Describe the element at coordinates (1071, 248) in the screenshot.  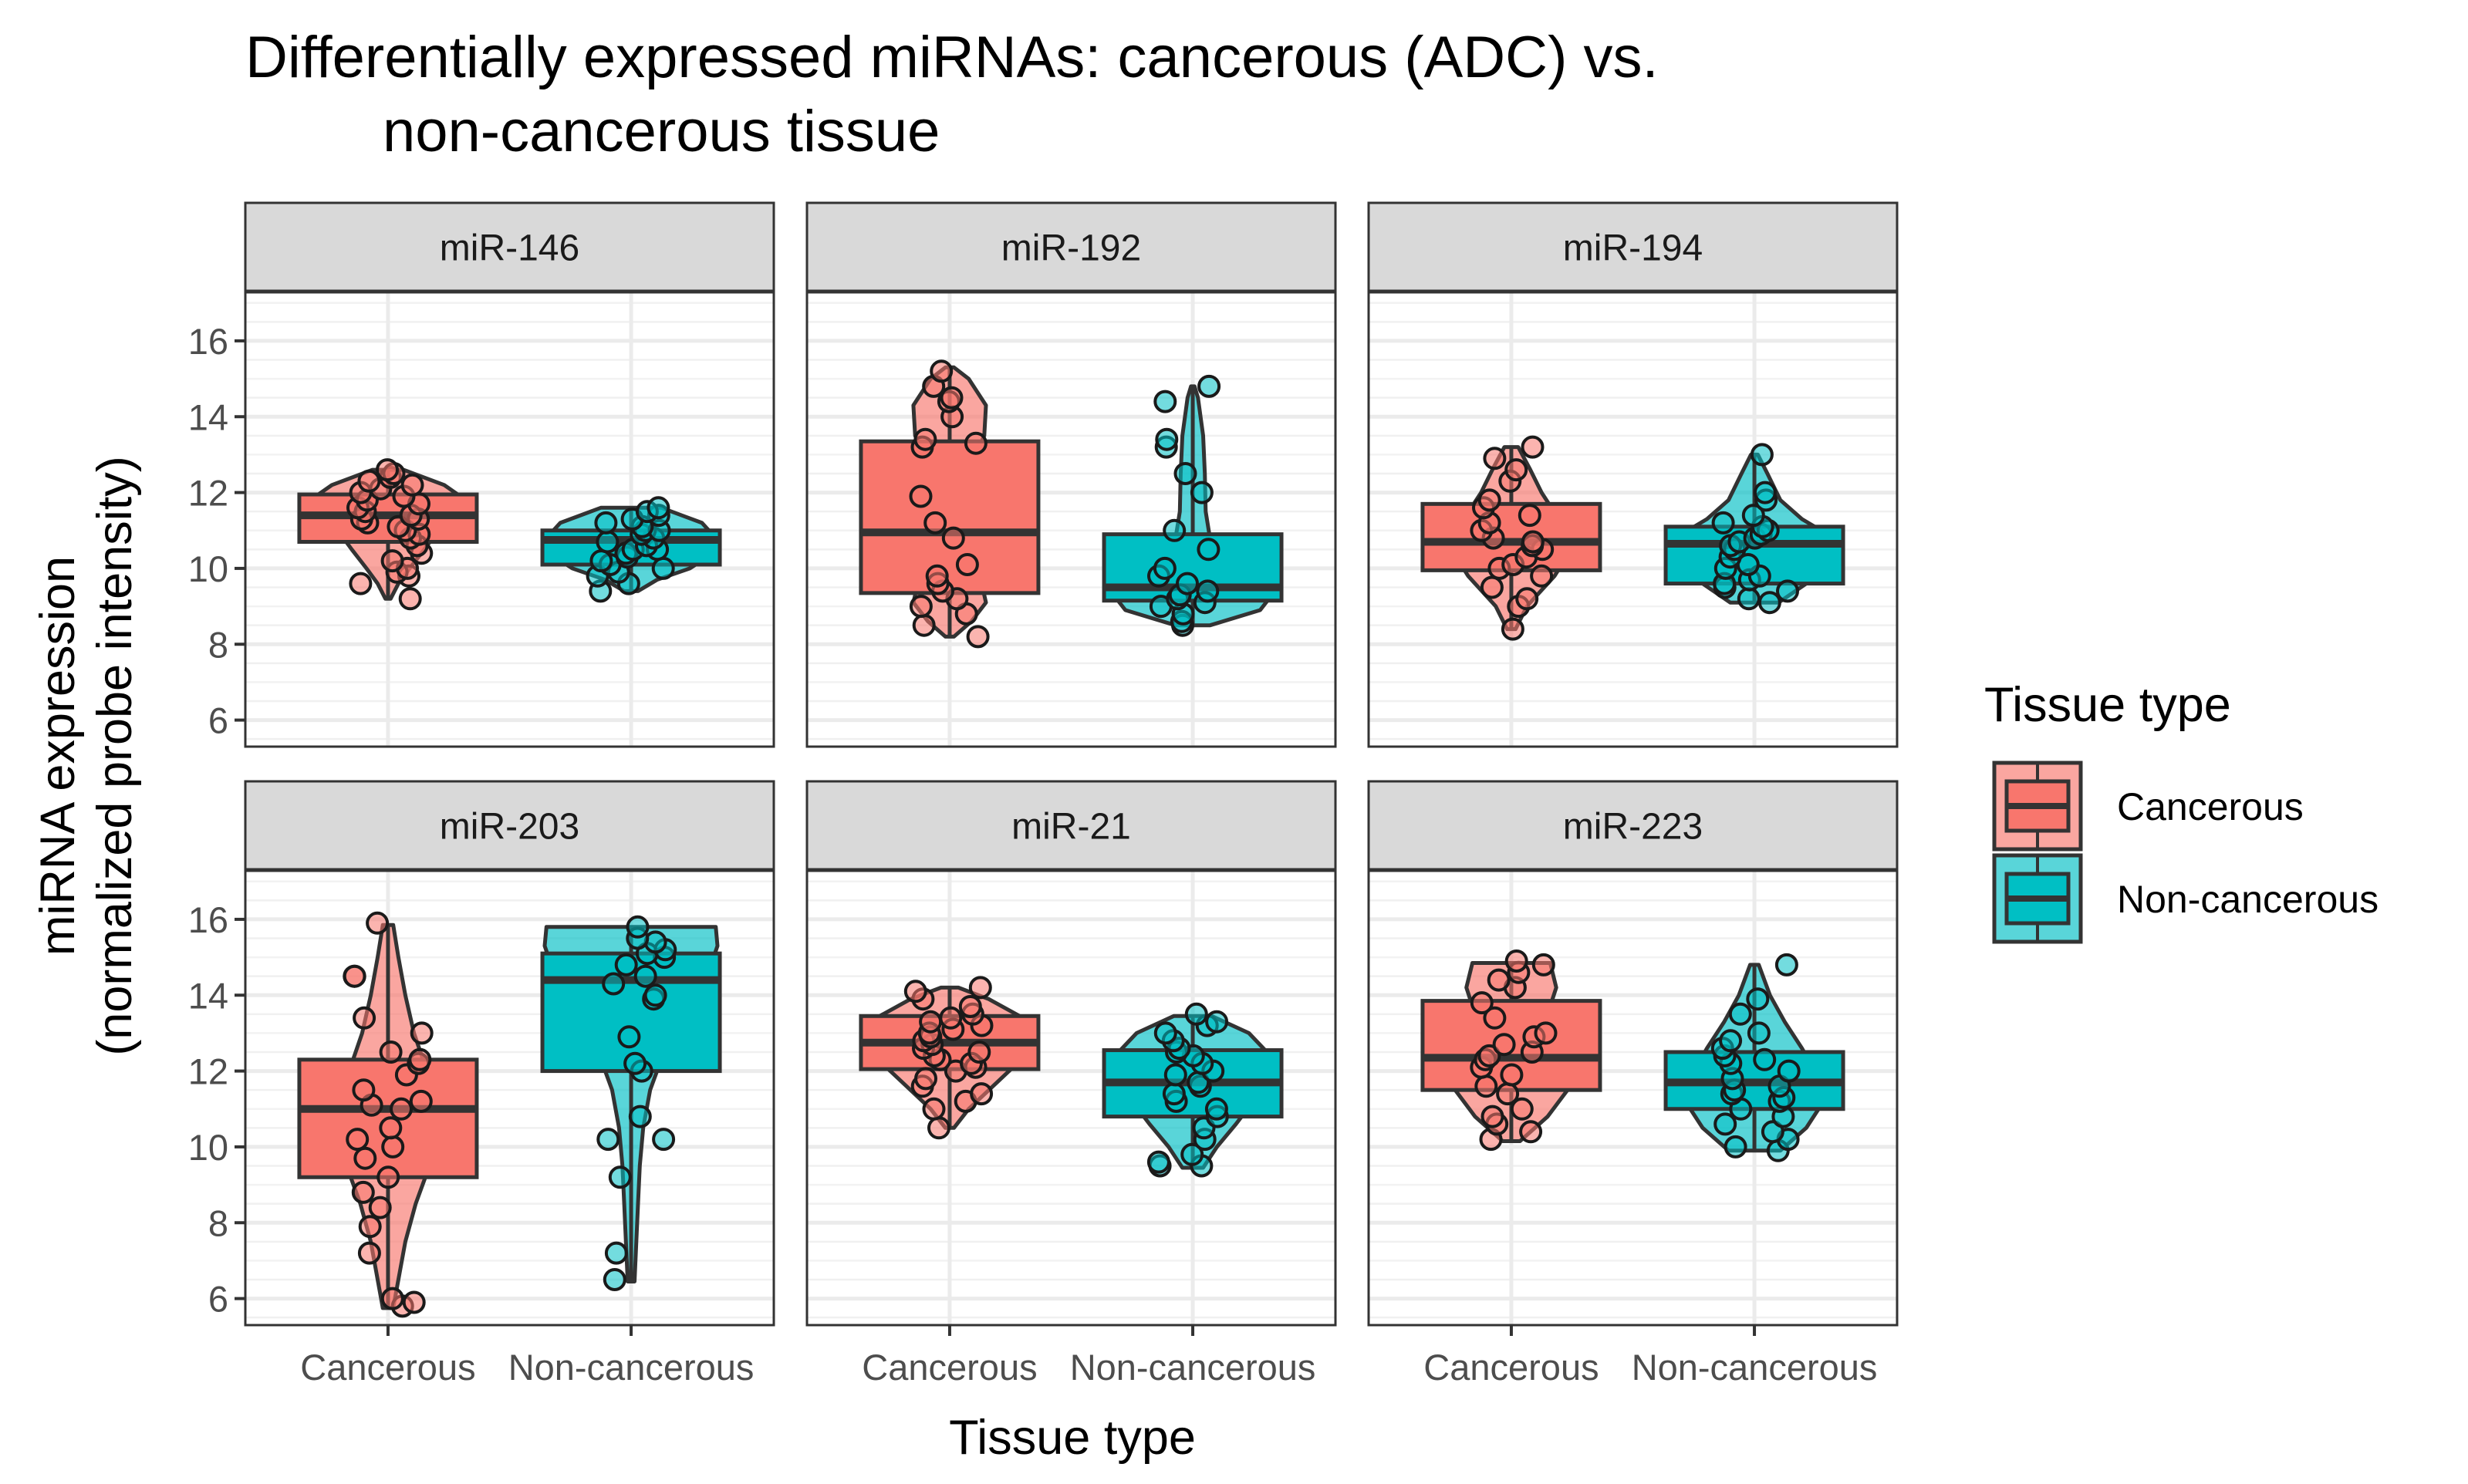
I see `facet-label-mir-192: miR-192` at that location.